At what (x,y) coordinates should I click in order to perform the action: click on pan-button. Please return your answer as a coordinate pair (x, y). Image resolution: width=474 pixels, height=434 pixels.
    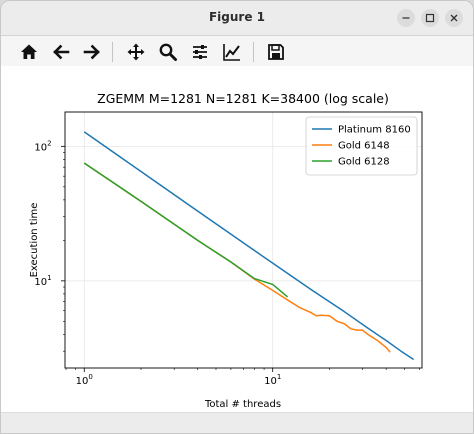
    Looking at the image, I should click on (136, 52).